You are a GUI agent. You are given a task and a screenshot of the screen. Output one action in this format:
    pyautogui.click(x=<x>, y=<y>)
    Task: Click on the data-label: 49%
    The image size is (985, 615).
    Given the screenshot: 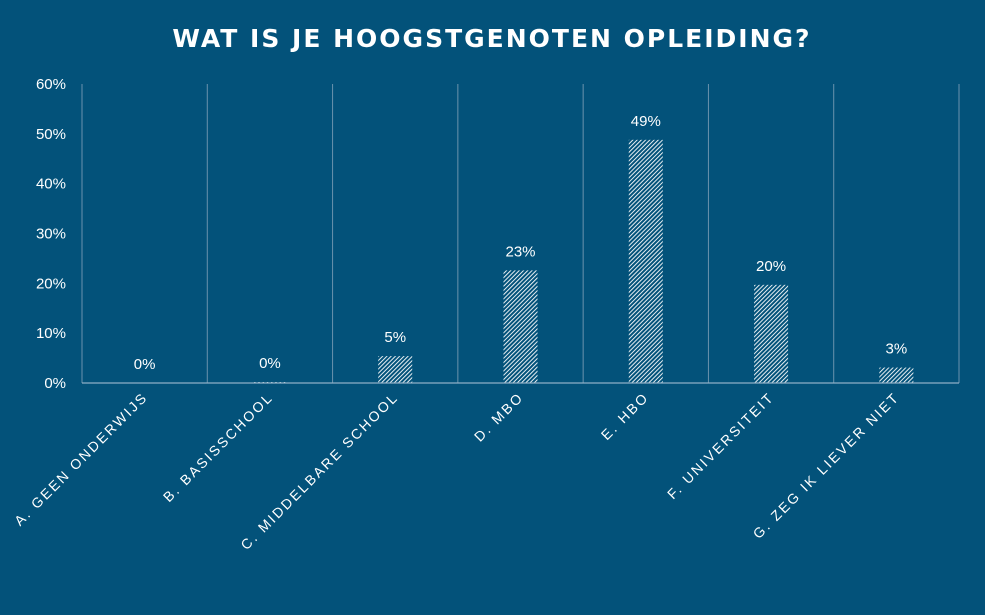 What is the action you would take?
    pyautogui.click(x=646, y=121)
    